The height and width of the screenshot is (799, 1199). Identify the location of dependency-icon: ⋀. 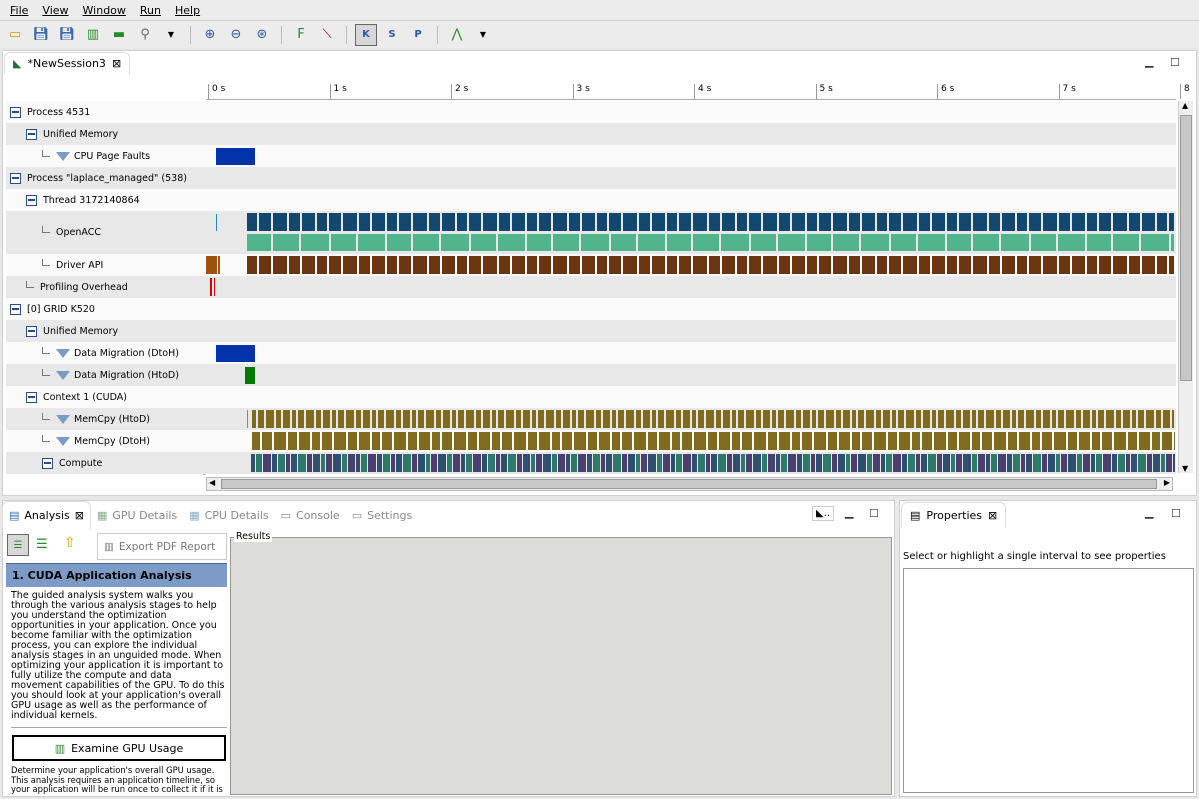
(457, 34).